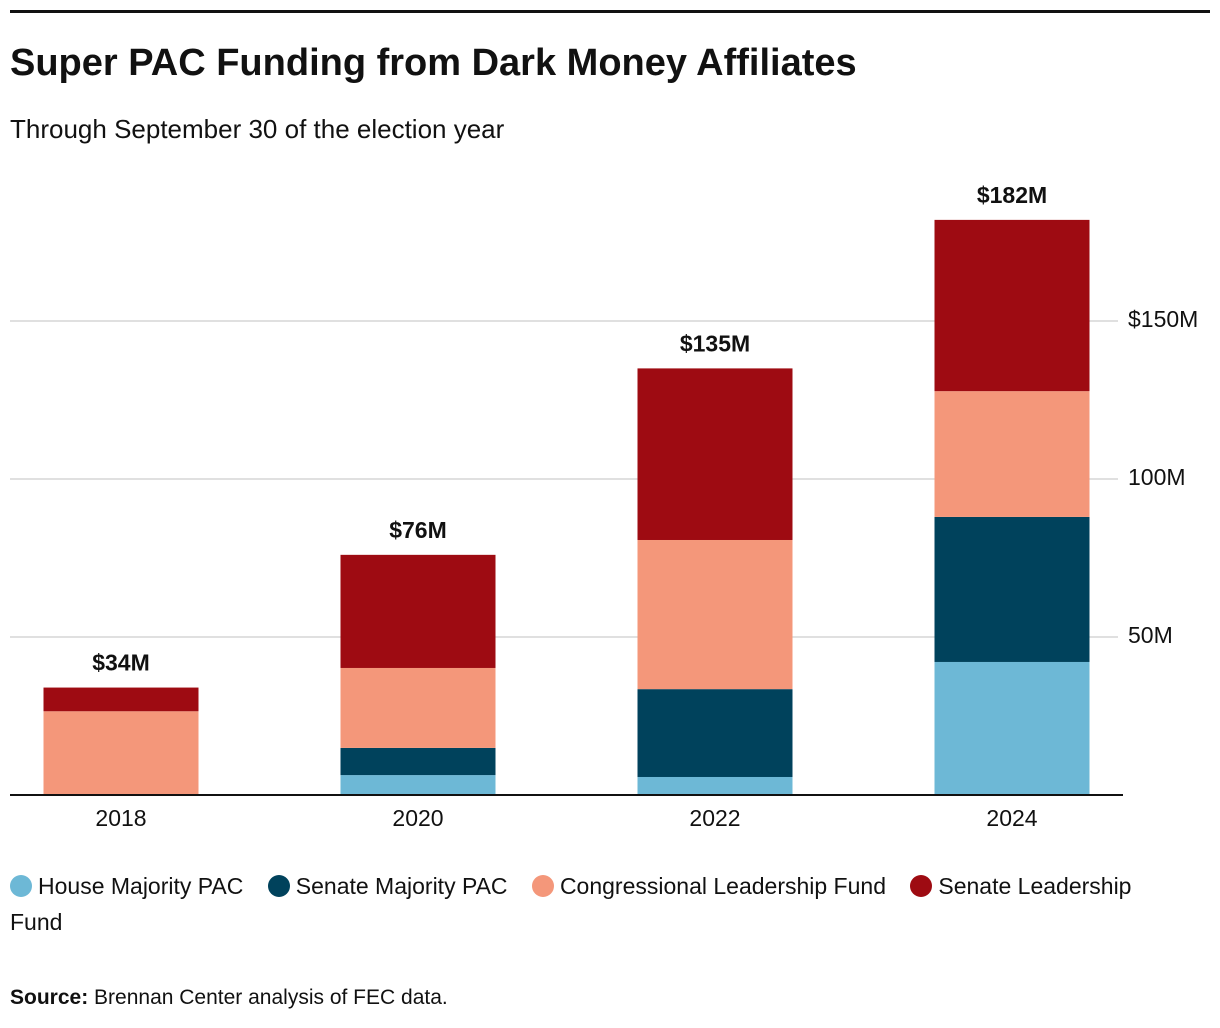 This screenshot has width=1220, height=1028. What do you see at coordinates (610, 11) in the screenshot?
I see `top-rule` at bounding box center [610, 11].